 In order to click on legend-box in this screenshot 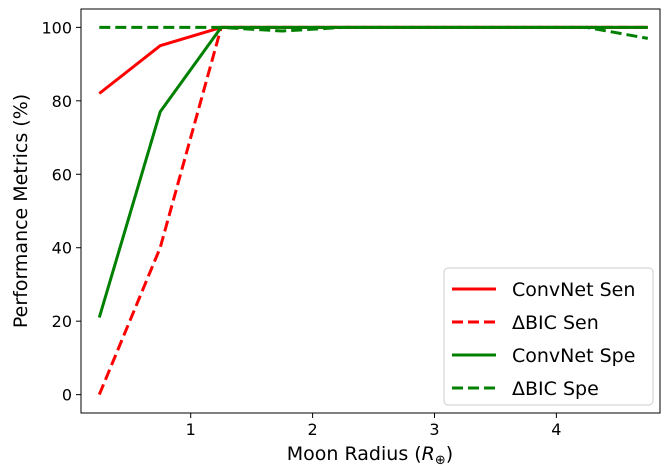, I will do `click(548, 336)`.